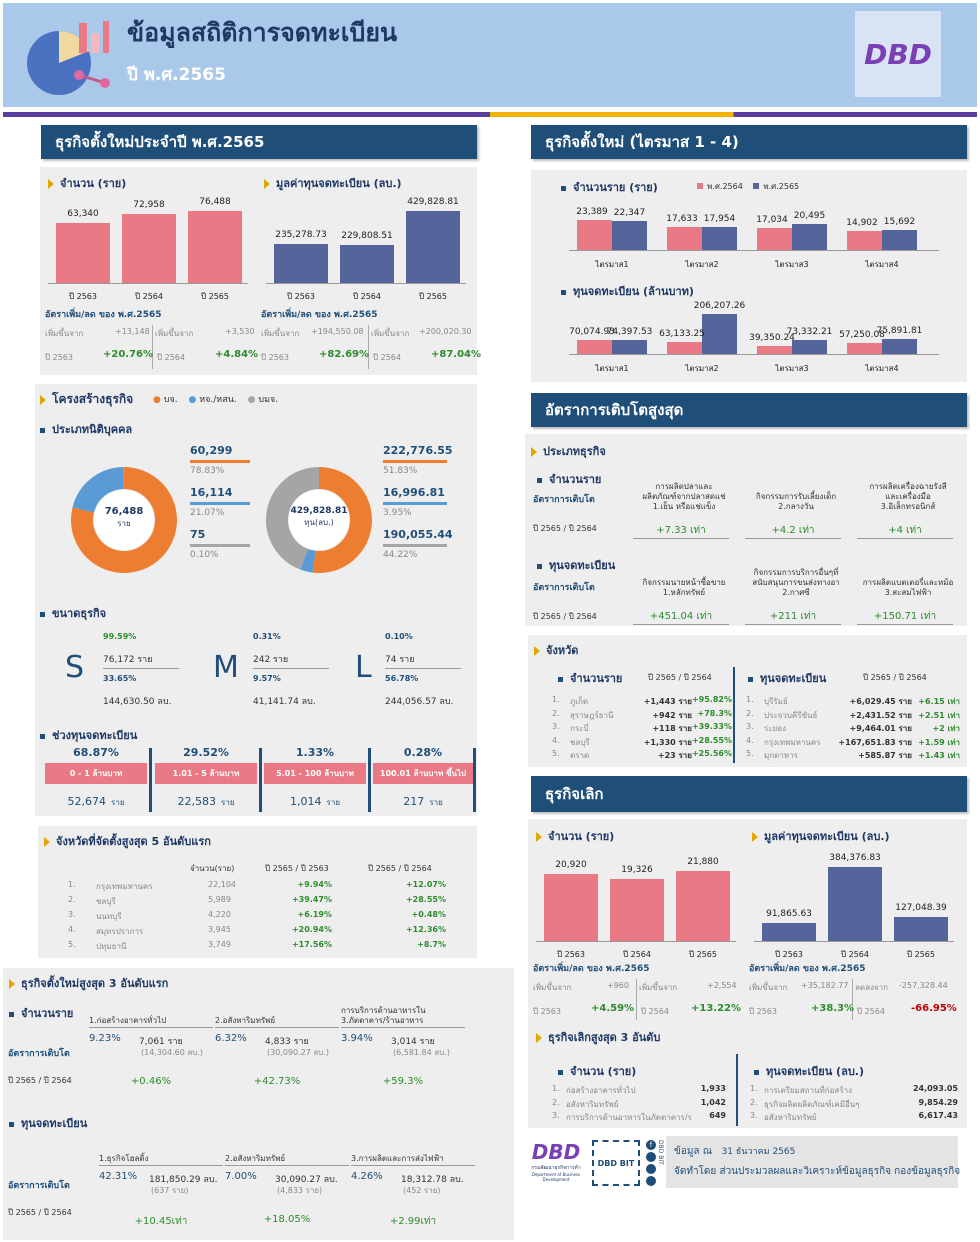 The image size is (980, 1242). What do you see at coordinates (899, 222) in the screenshot?
I see `bar-value-label: 15,692` at bounding box center [899, 222].